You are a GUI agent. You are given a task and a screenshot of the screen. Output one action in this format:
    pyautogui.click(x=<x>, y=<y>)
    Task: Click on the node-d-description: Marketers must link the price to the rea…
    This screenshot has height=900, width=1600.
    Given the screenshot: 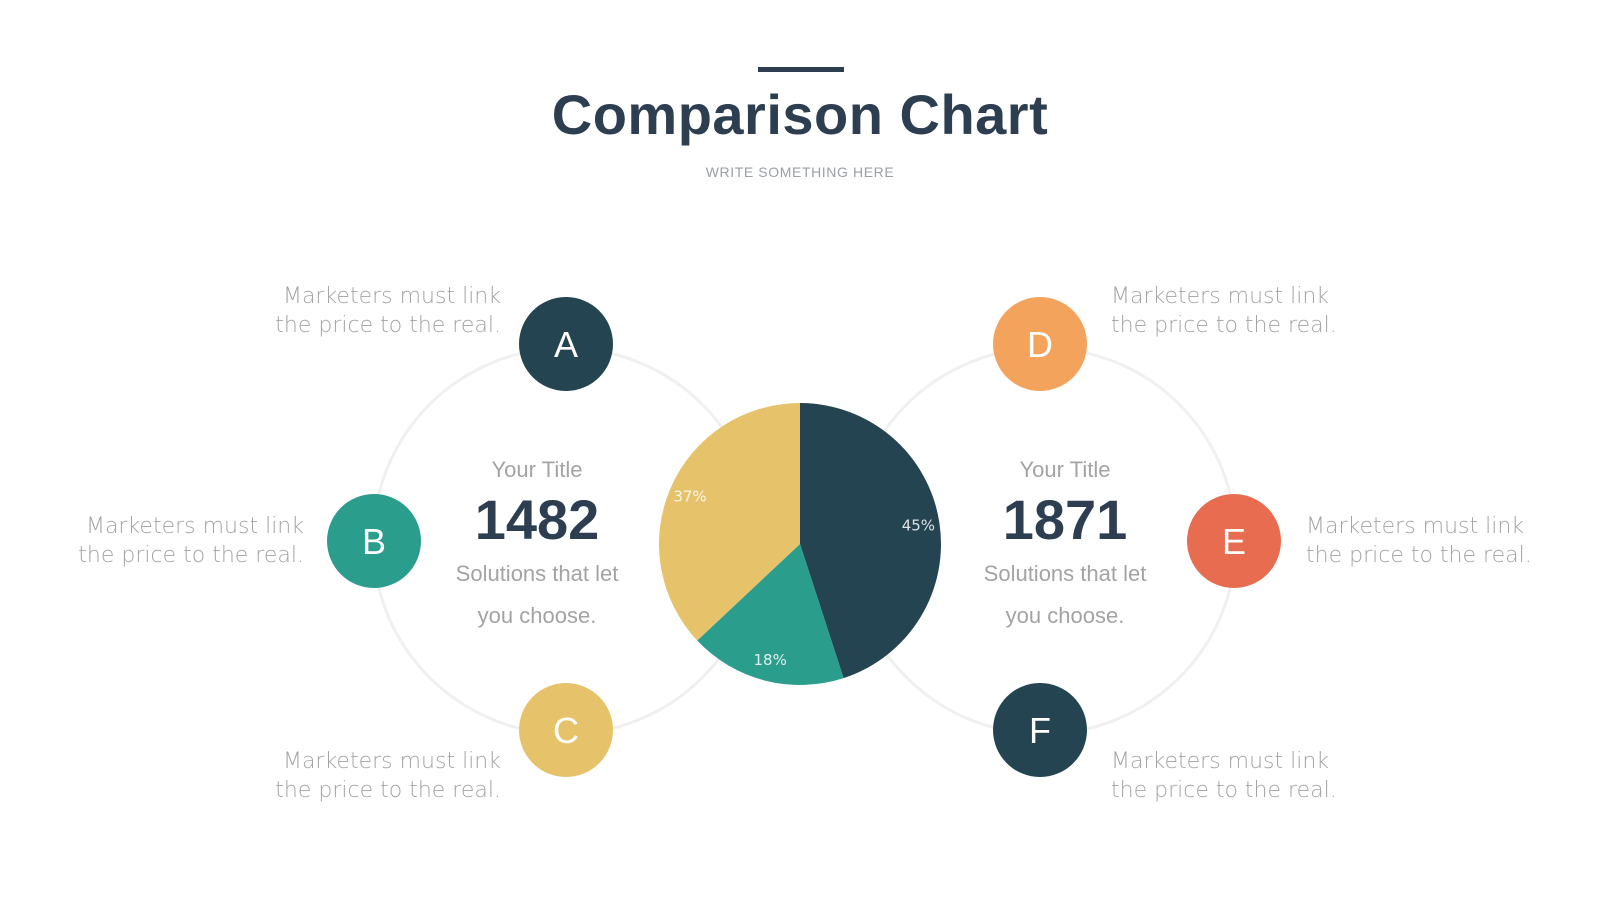 What is the action you would take?
    pyautogui.click(x=1224, y=311)
    